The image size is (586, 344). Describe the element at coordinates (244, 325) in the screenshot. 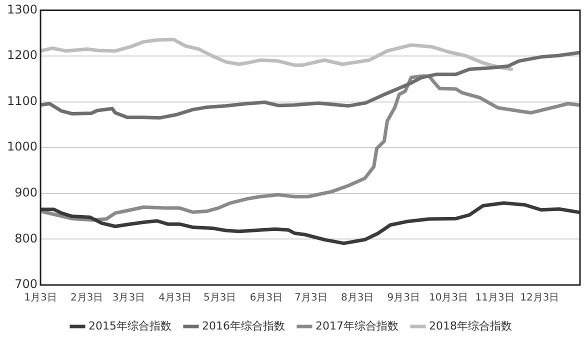

I see `legend-label: 2016年综合指数` at that location.